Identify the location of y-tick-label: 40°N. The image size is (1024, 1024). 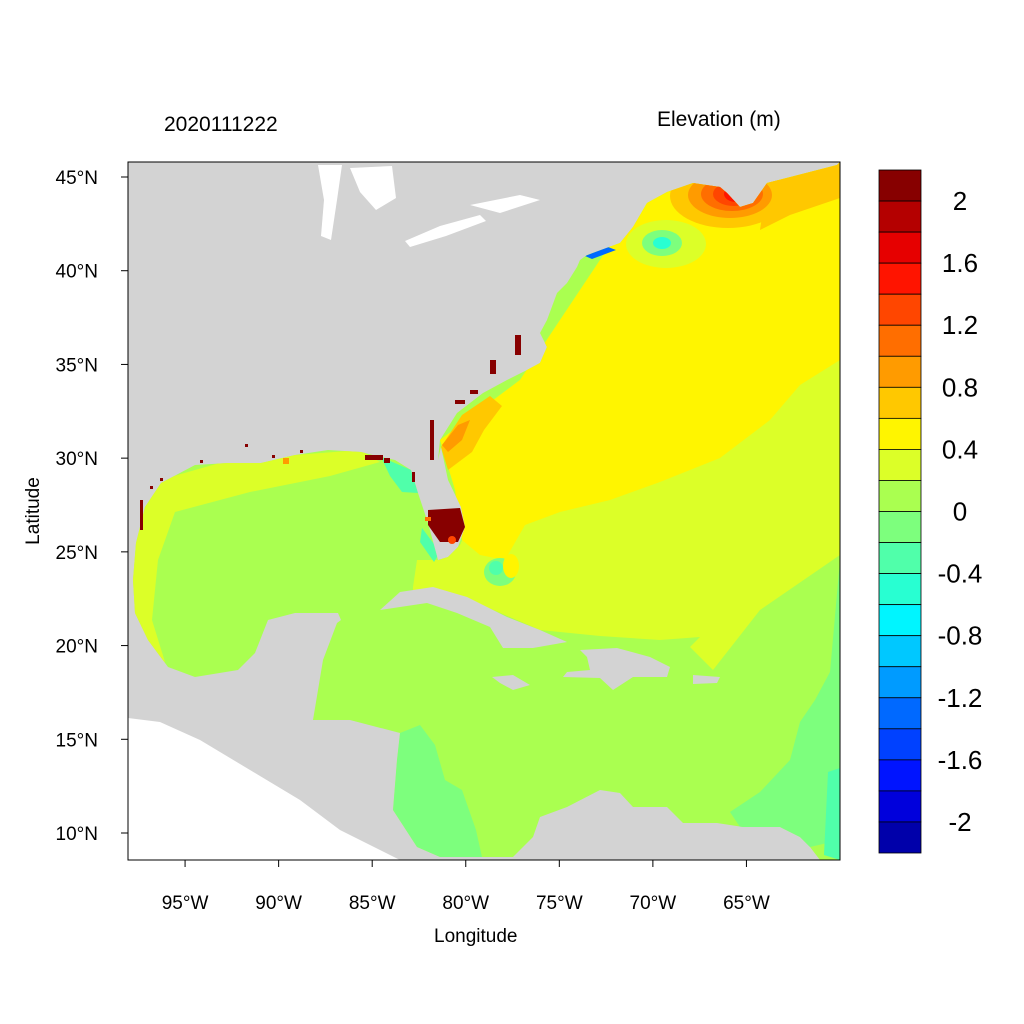
(77, 272).